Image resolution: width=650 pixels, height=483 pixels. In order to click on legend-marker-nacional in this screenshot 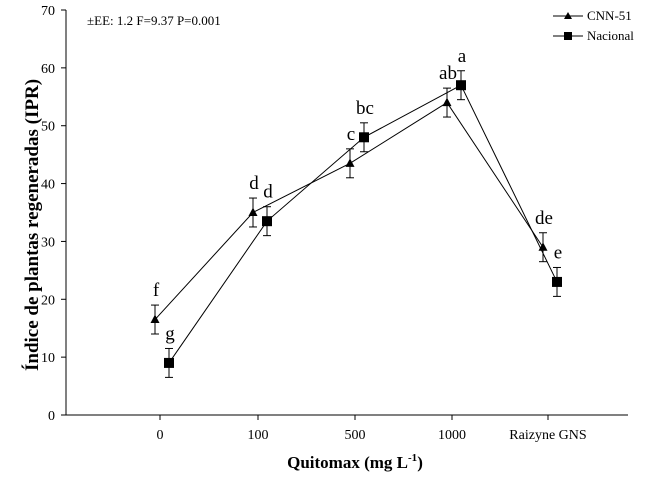, I will do `click(568, 36)`.